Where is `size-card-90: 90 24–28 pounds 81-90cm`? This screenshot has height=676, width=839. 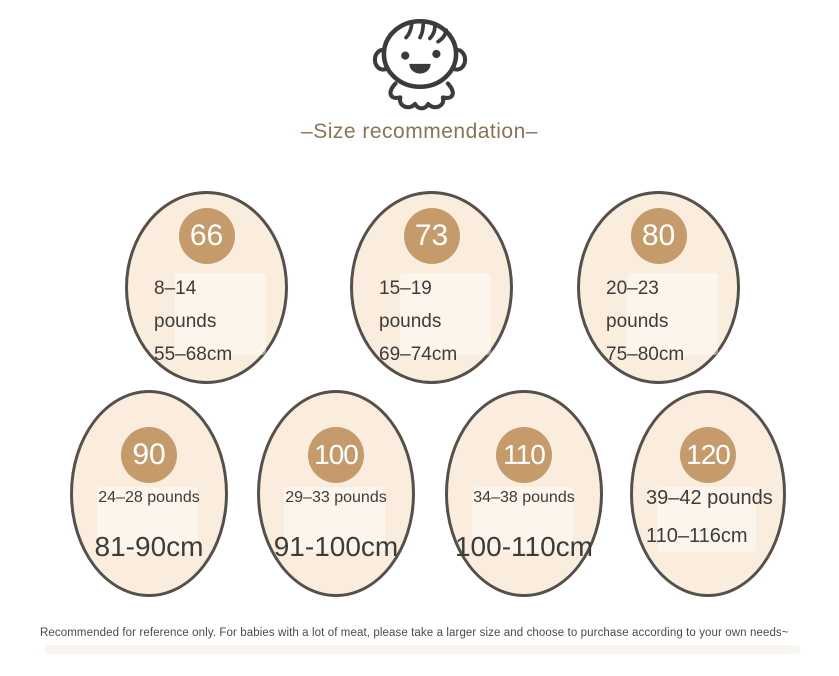
size-card-90: 90 24–28 pounds 81-90cm is located at coordinates (149, 493).